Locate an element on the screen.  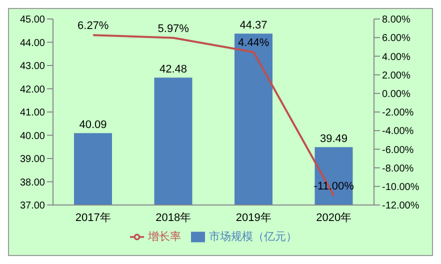
y-tick-label: 38.00 is located at coordinates (33, 182).